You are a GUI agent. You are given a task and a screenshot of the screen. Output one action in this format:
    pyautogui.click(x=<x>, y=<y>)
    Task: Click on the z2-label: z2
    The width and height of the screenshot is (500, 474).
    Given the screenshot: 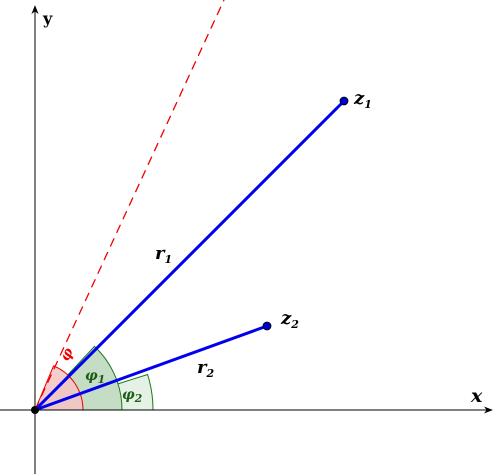 What is the action you would take?
    pyautogui.click(x=289, y=319)
    